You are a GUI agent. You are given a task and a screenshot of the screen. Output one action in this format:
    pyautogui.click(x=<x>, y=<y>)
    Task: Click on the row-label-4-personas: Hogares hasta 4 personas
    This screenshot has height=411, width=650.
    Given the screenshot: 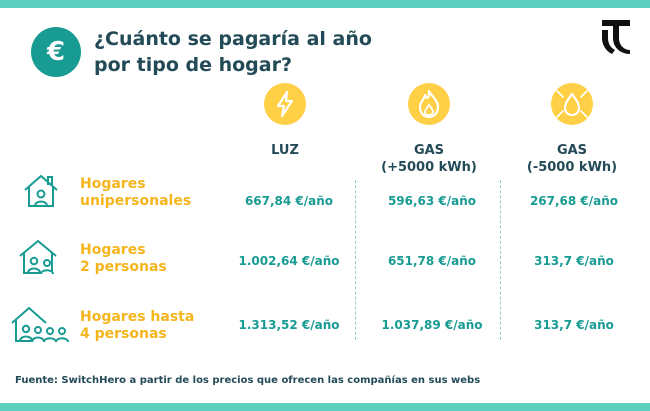 What is the action you would take?
    pyautogui.click(x=155, y=326)
    